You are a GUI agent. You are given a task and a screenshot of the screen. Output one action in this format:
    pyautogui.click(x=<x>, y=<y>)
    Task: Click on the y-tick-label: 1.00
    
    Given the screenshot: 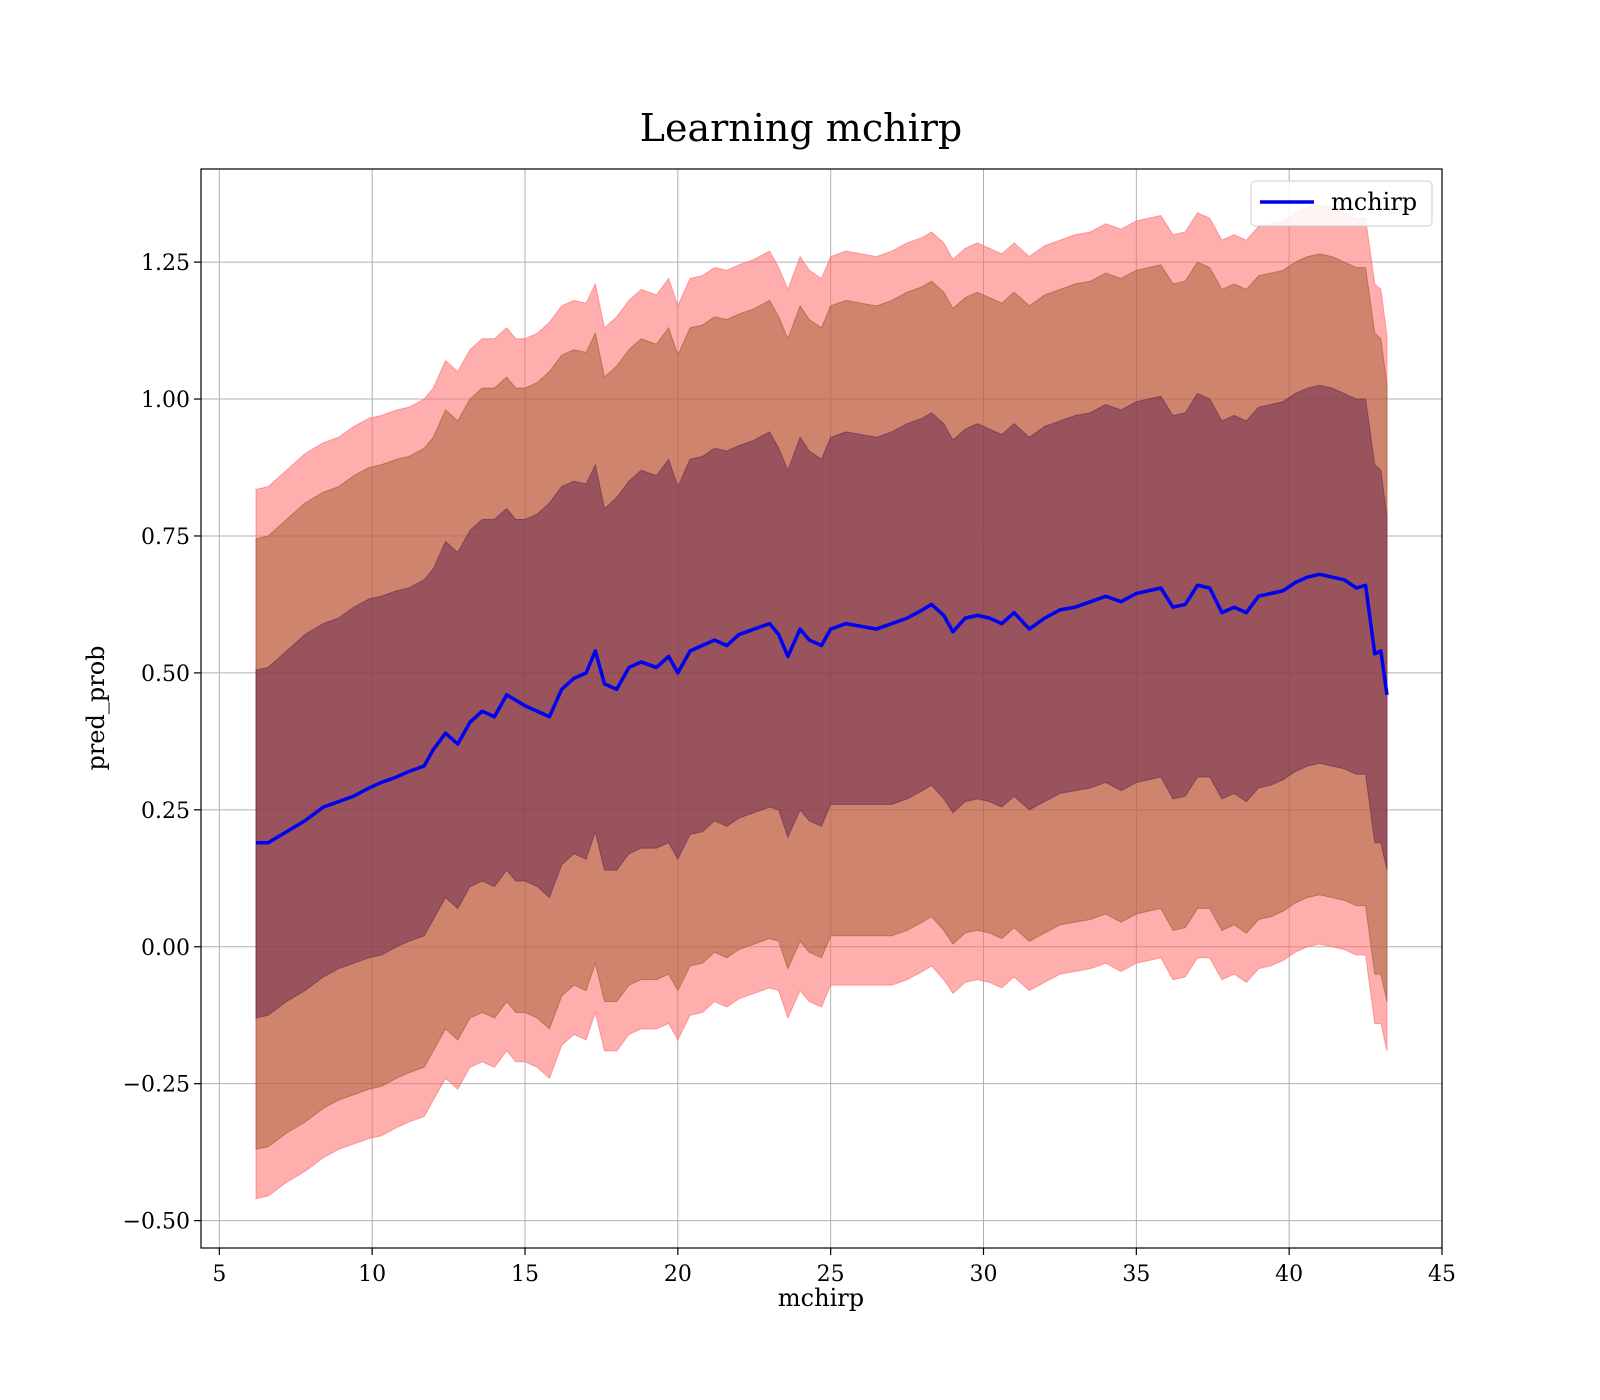 What is the action you would take?
    pyautogui.click(x=165, y=400)
    